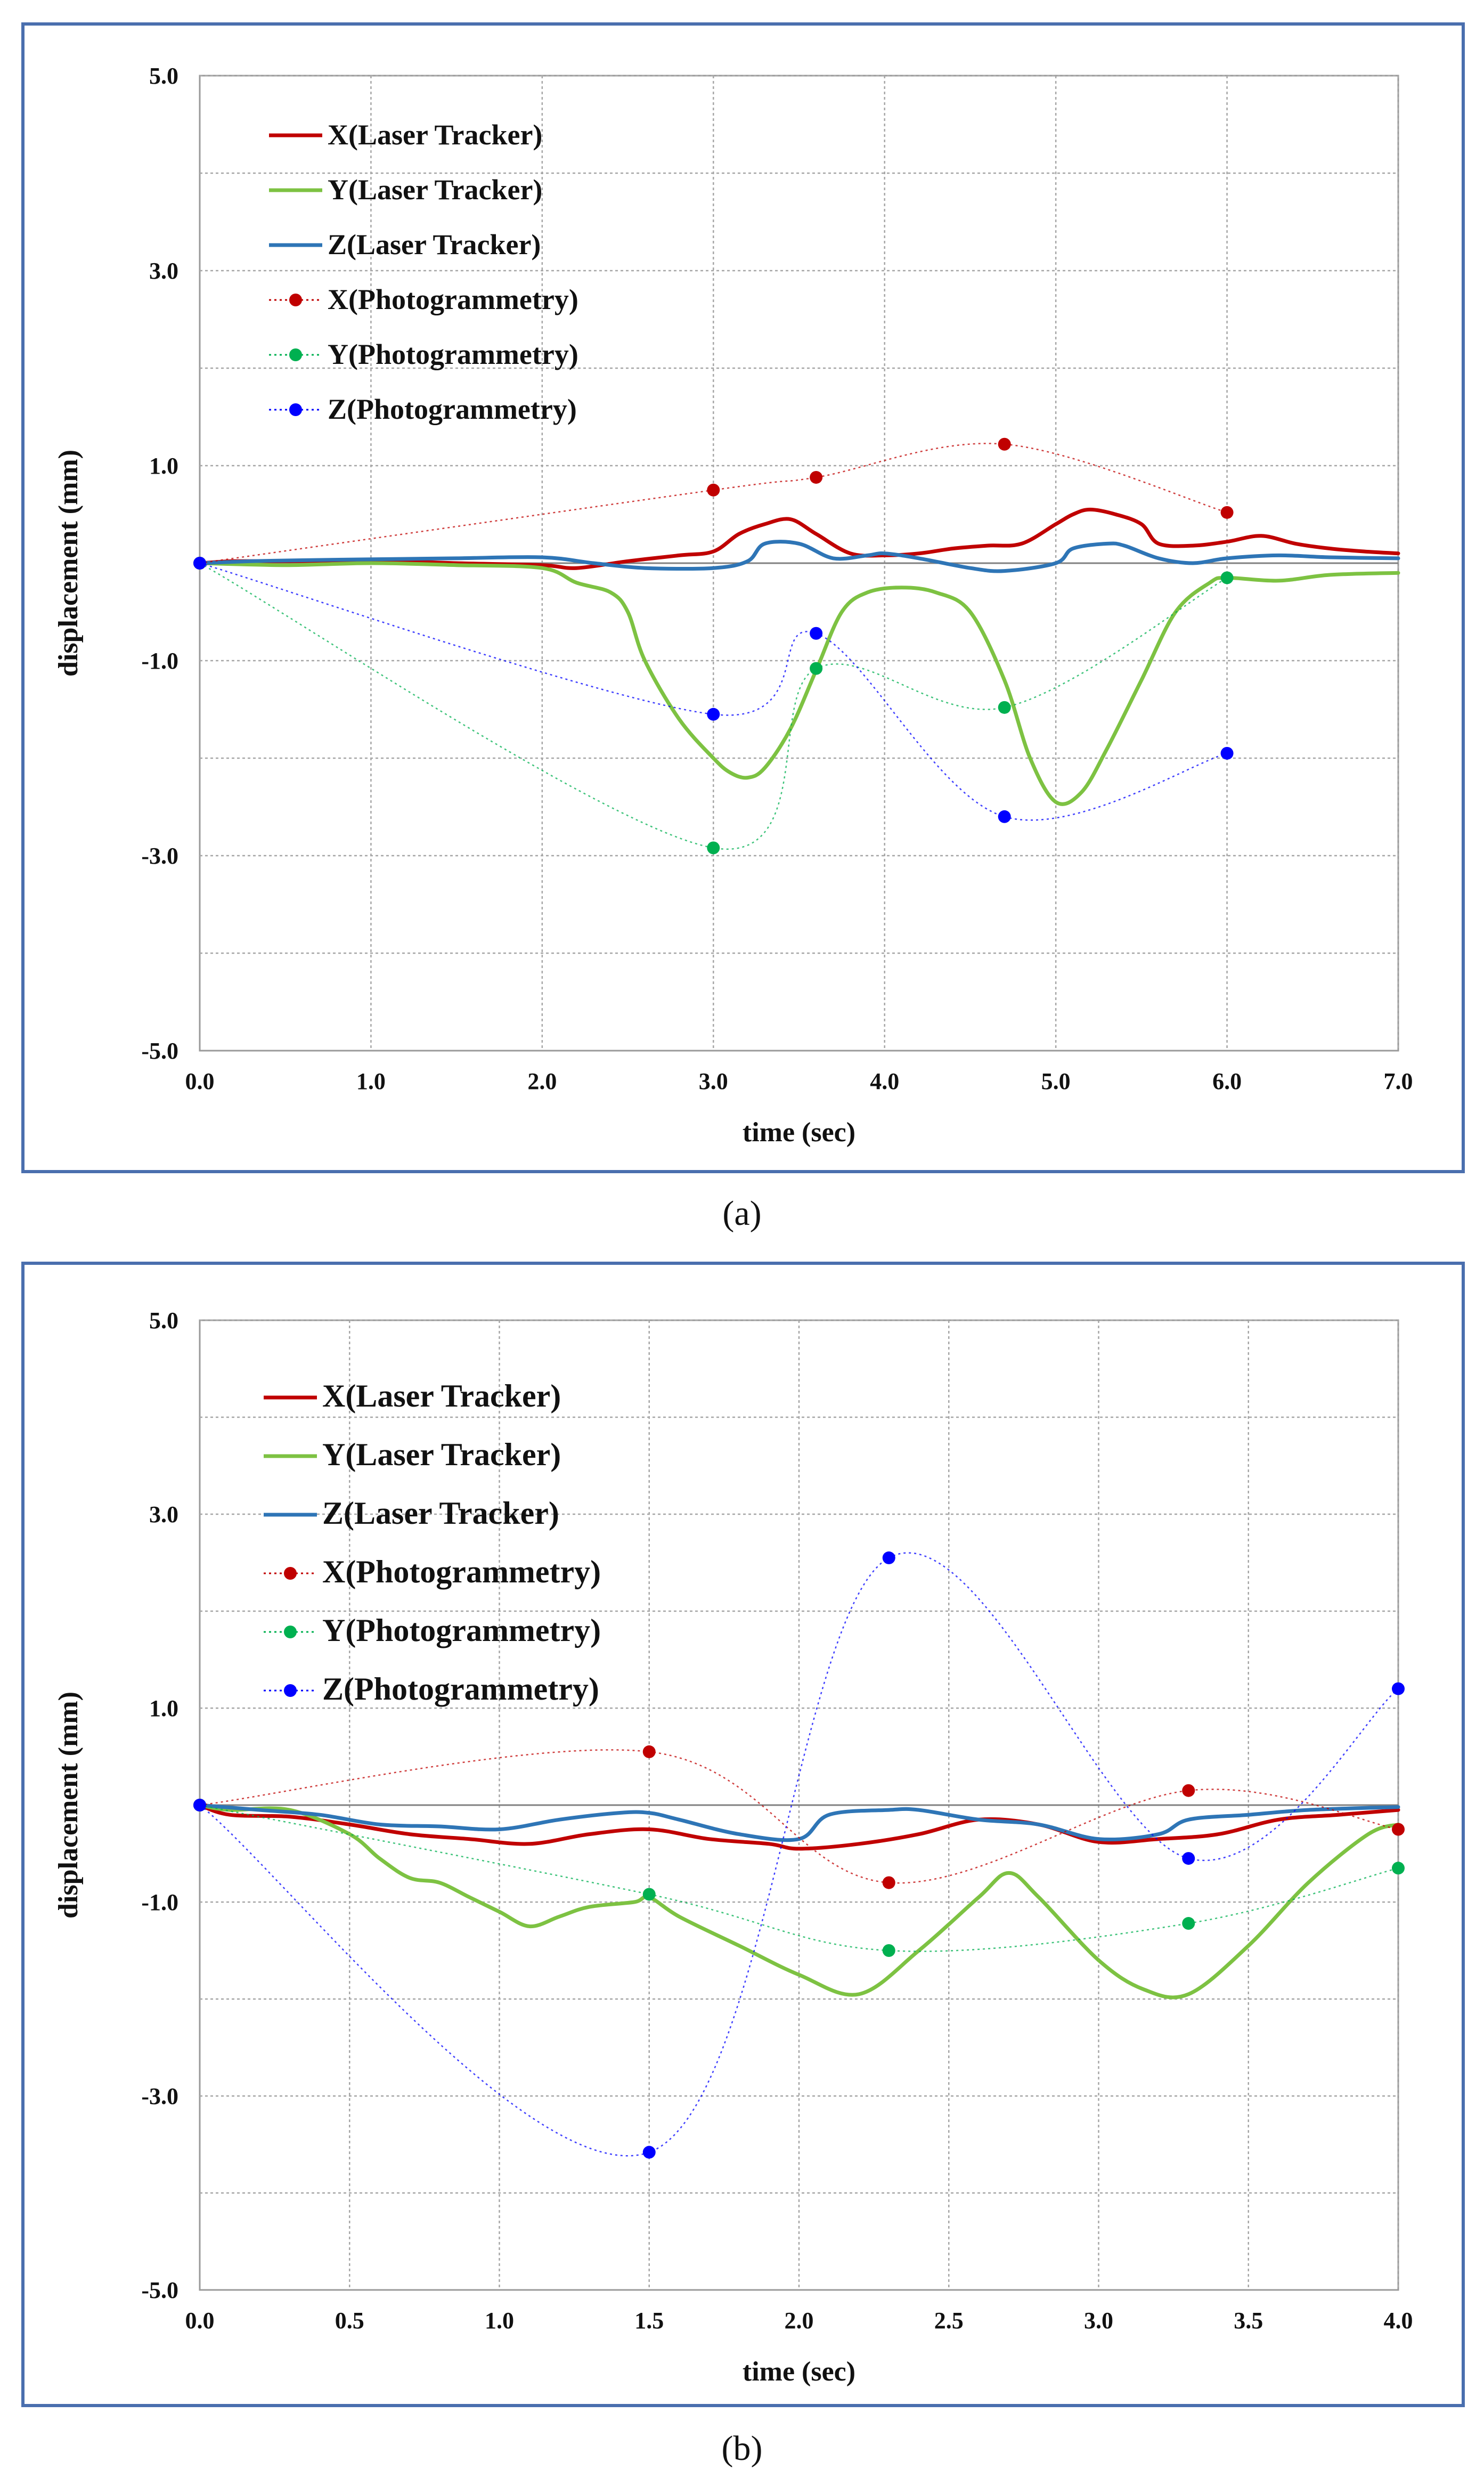  Describe the element at coordinates (1098, 2321) in the screenshot. I see `x-tick-label-b: 3.0` at that location.